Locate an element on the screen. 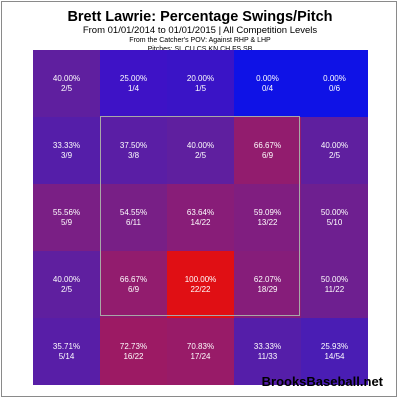 The image size is (400, 400). heatmap-cell: 50.00% 5/10 is located at coordinates (334, 217).